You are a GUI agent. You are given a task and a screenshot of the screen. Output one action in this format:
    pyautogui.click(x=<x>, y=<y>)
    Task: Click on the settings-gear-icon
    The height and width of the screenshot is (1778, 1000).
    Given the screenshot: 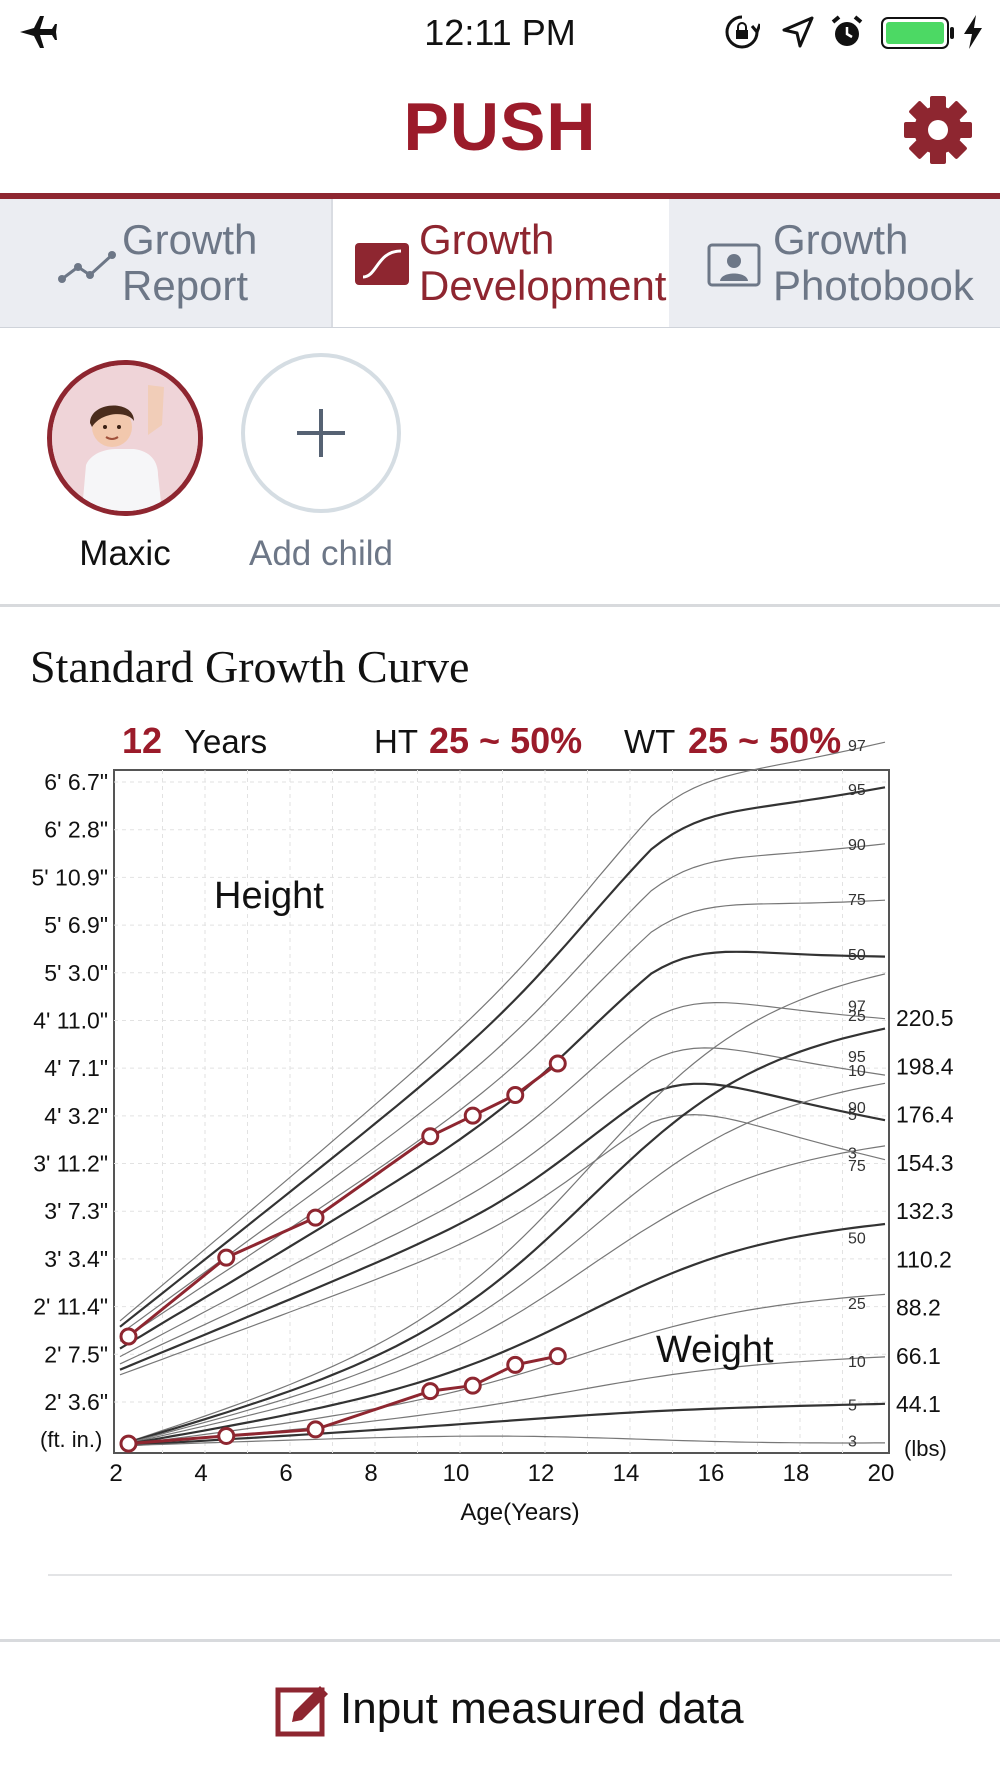 What is the action you would take?
    pyautogui.click(x=938, y=130)
    